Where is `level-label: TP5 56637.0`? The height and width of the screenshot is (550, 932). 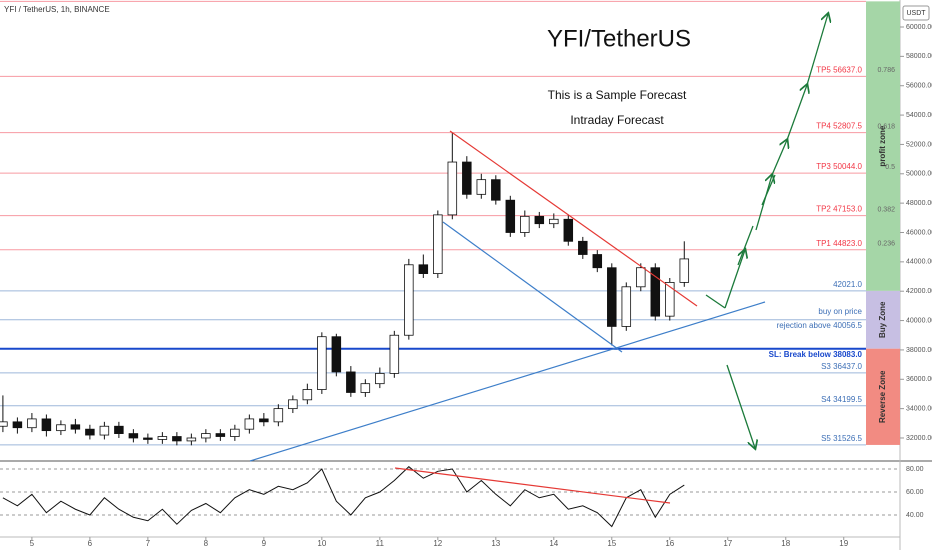 level-label: TP5 56637.0 is located at coordinates (839, 69).